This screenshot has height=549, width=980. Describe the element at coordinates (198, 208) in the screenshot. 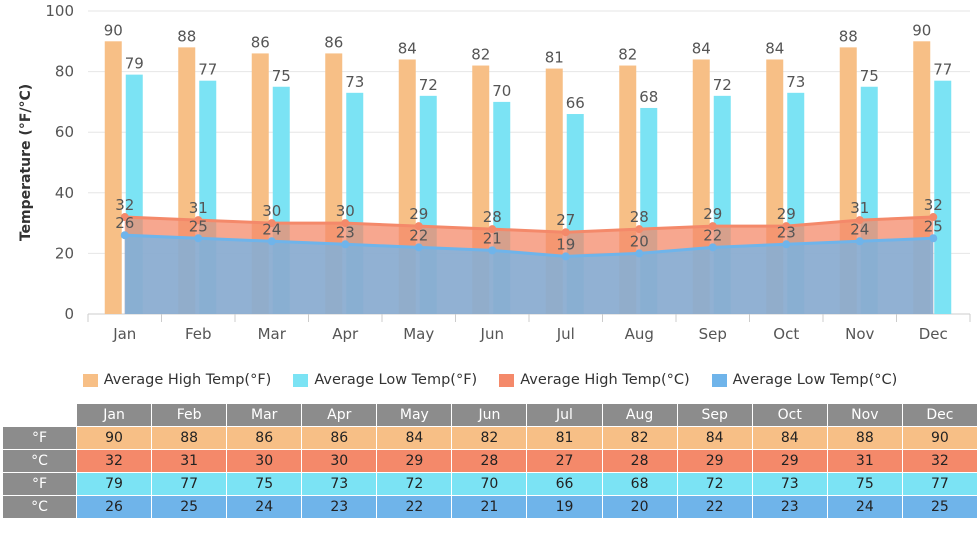

I see `area-value-label: 31` at that location.